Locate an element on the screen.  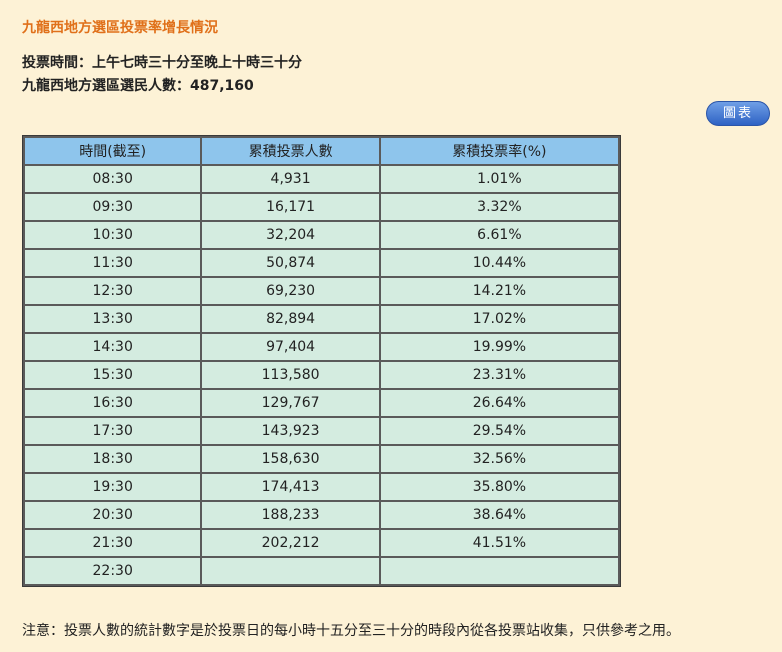
table-row: 20:30 188,233 38.64% is located at coordinates (321, 515).